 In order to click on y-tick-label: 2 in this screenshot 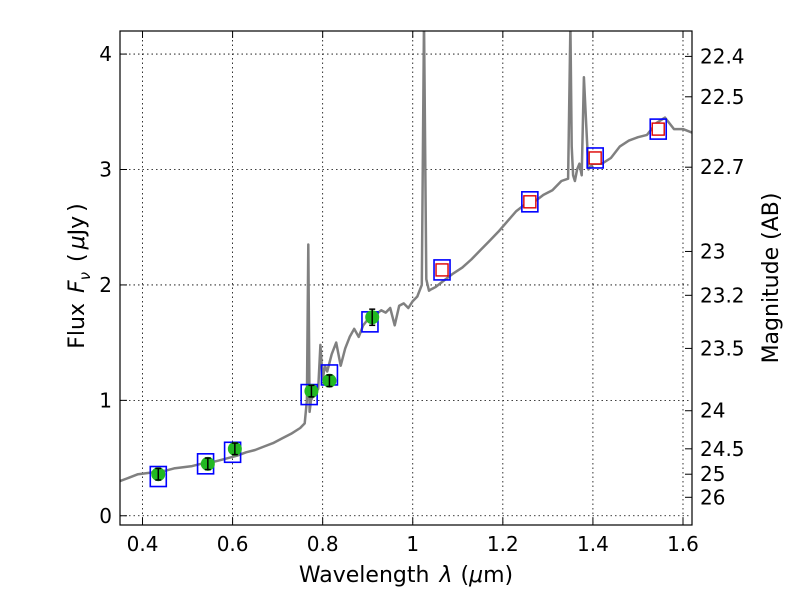, I will do `click(105, 285)`.